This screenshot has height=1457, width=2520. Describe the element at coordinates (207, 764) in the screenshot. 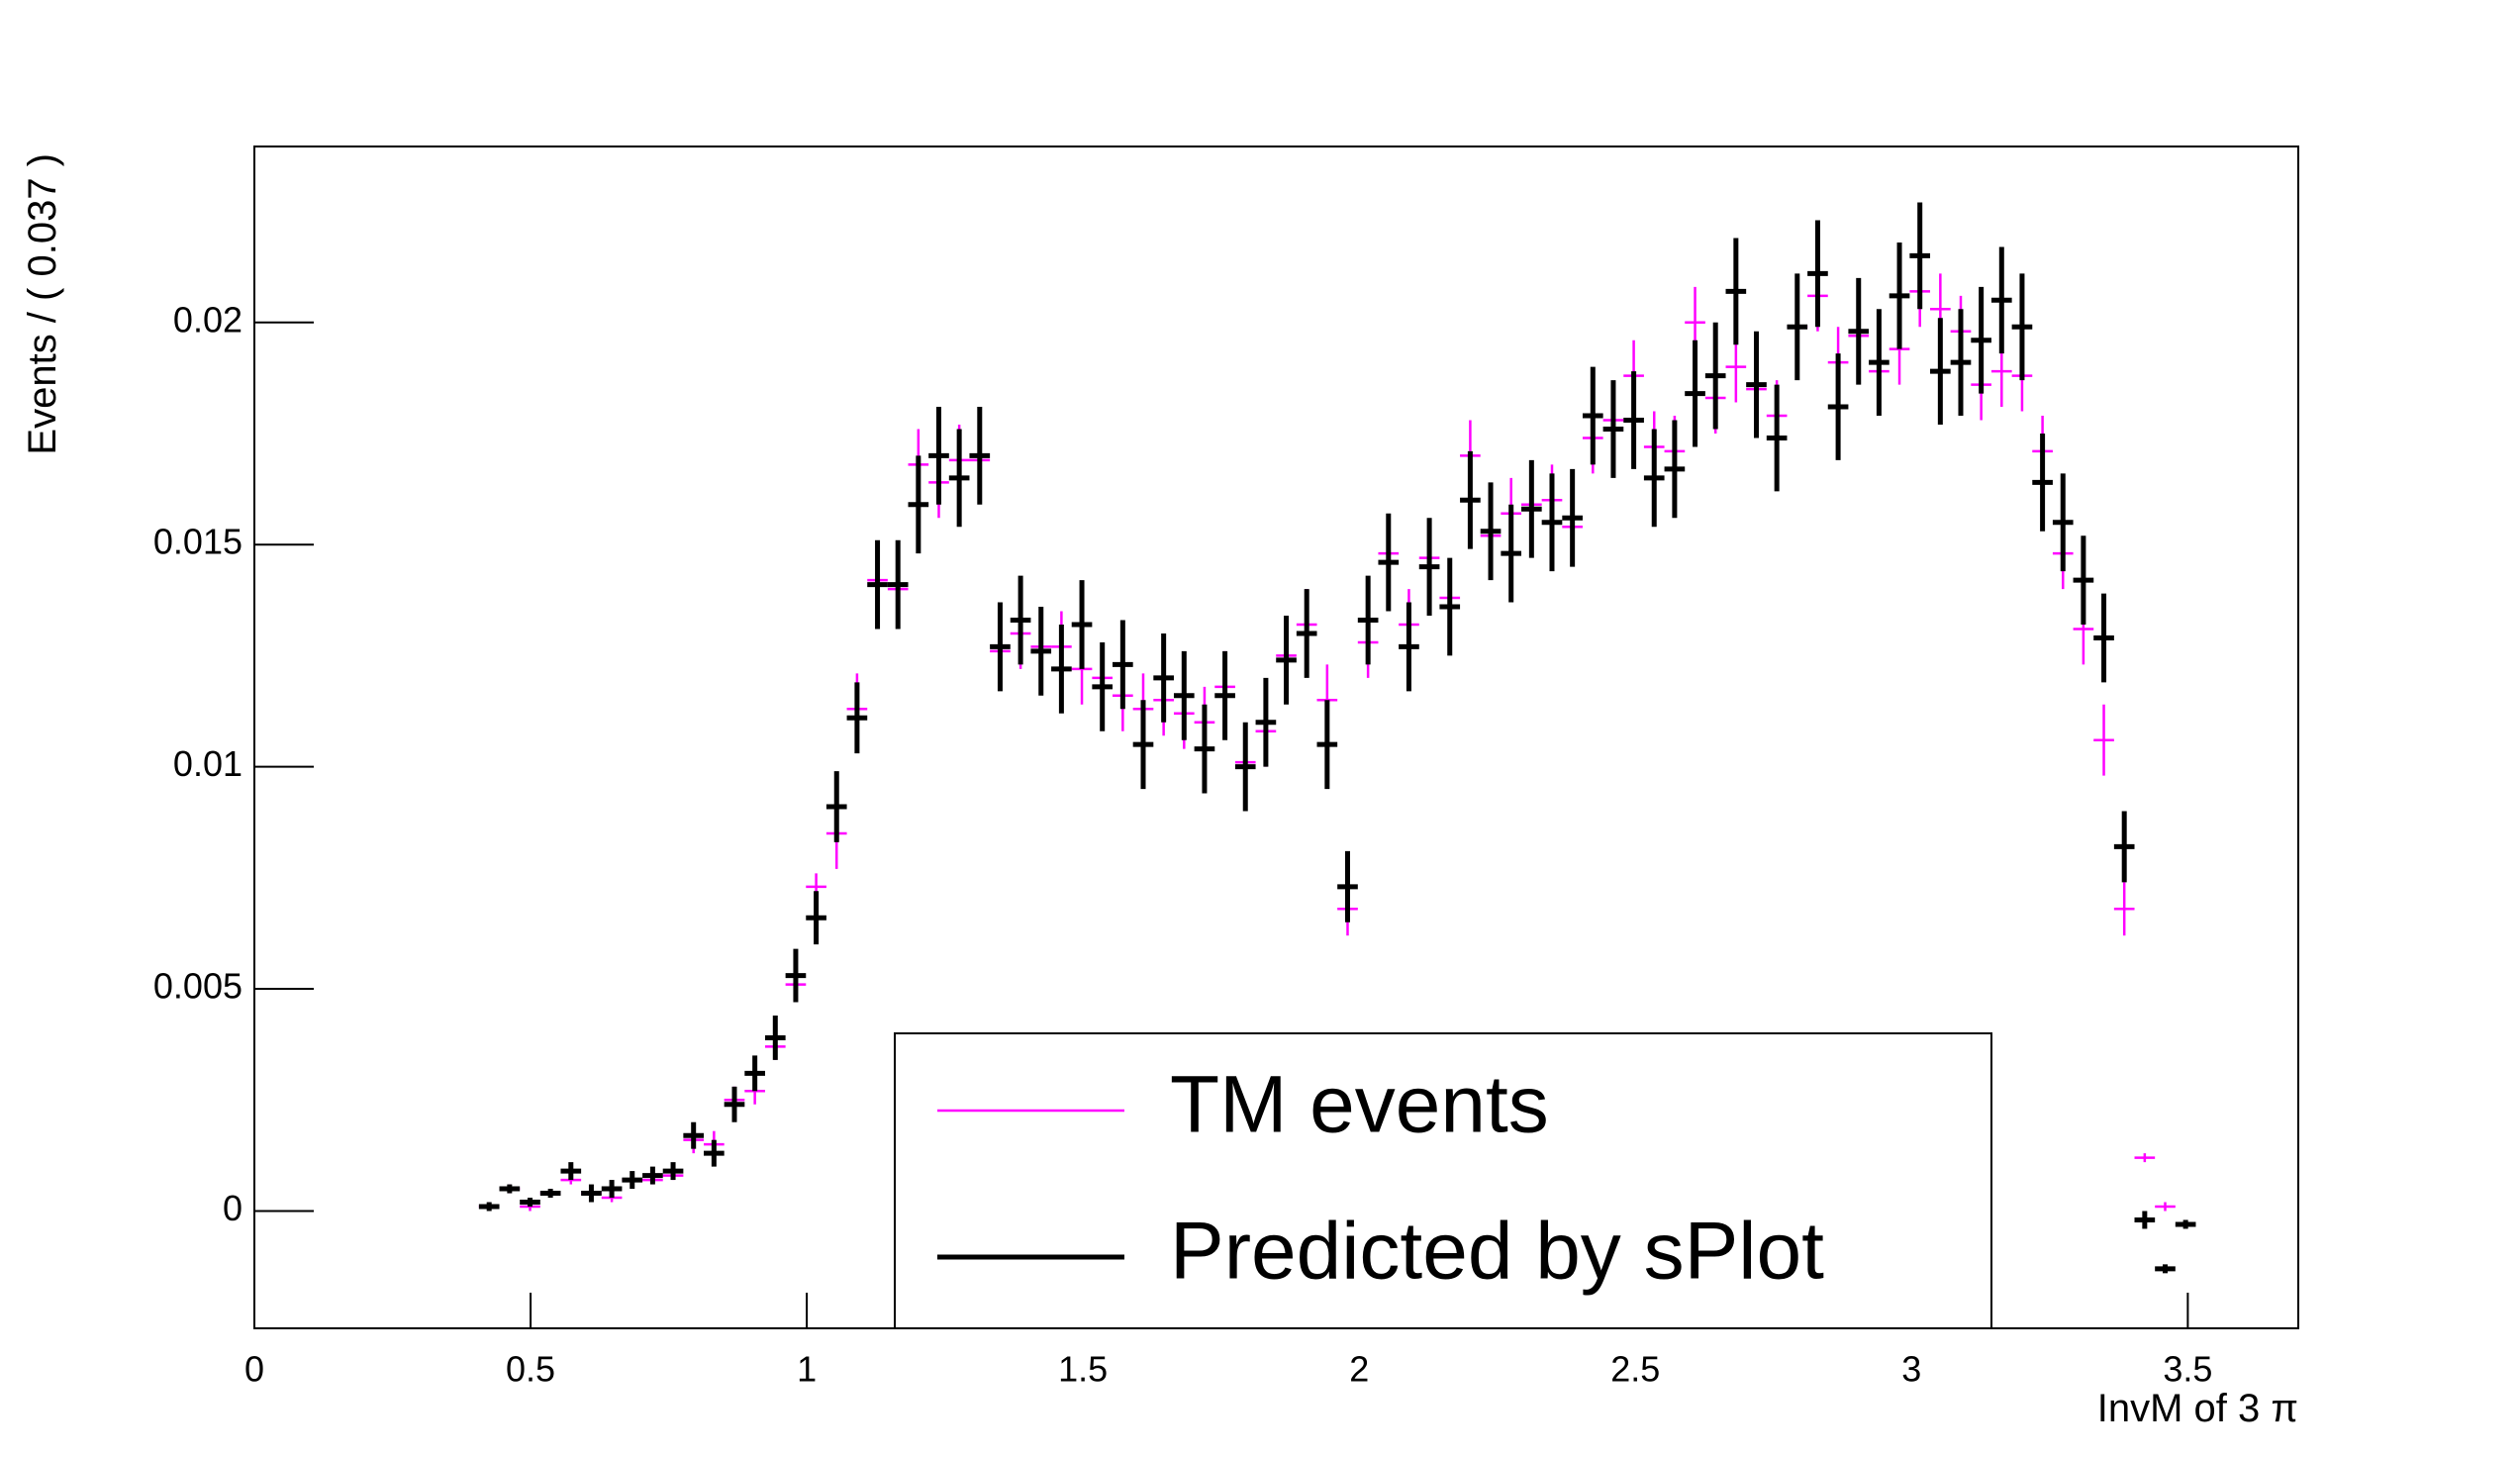

I see `y-tick-label: 0.01` at that location.